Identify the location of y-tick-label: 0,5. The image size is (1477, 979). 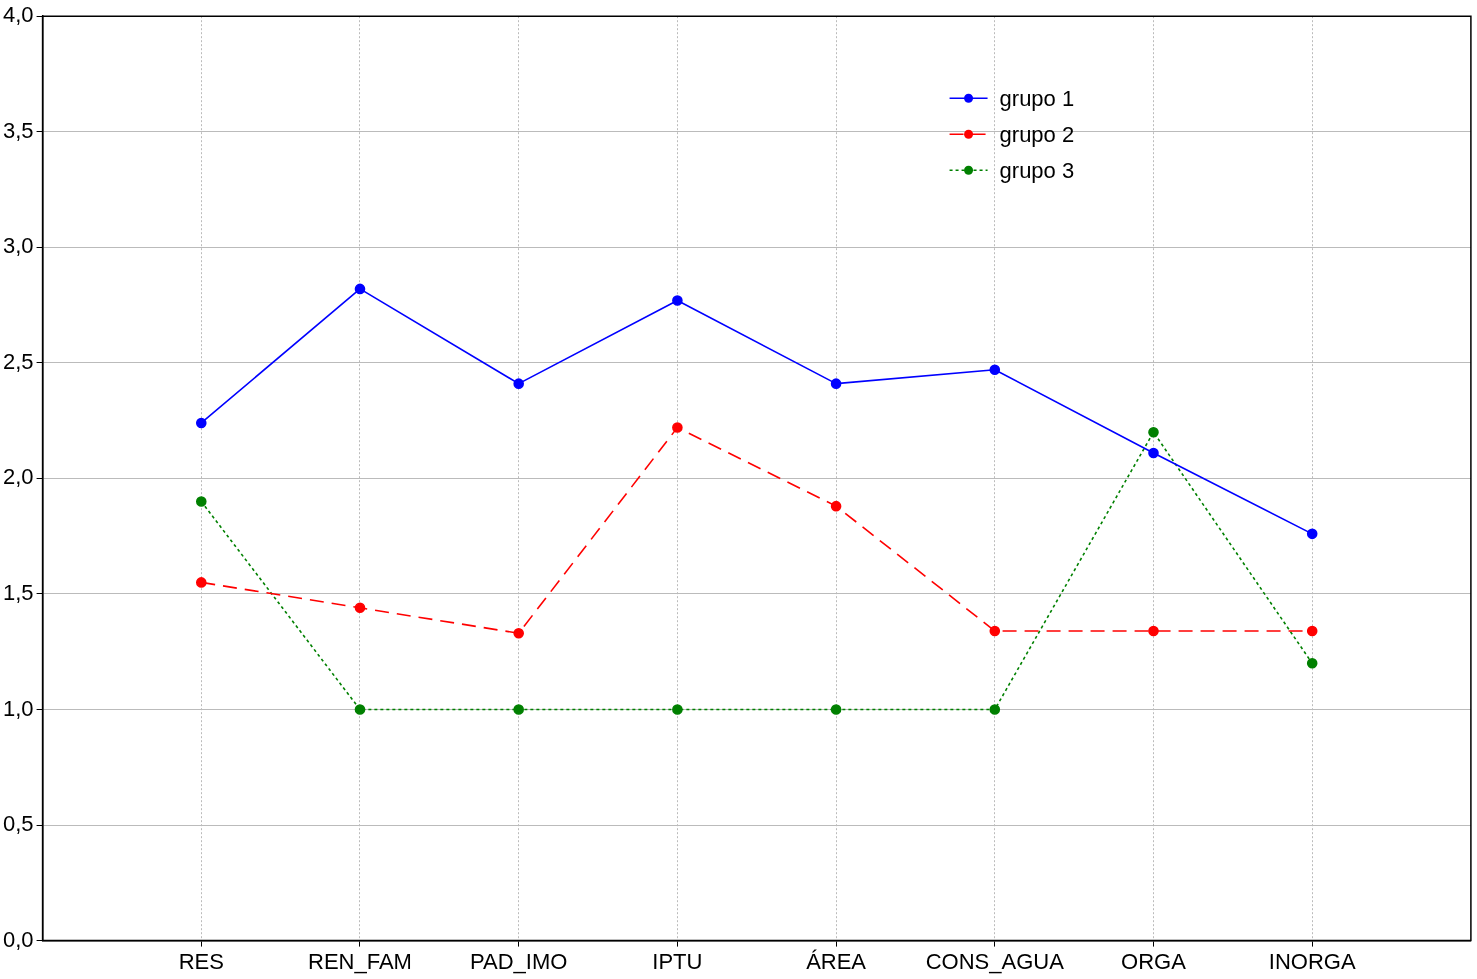
(18, 824).